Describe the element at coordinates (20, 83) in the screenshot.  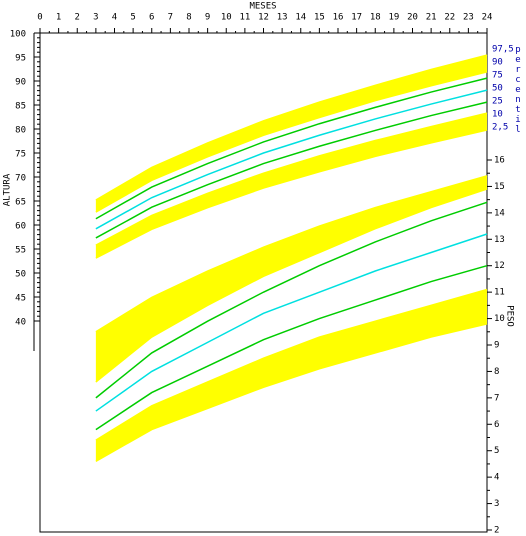
I see `y-tick-label: 90` at that location.